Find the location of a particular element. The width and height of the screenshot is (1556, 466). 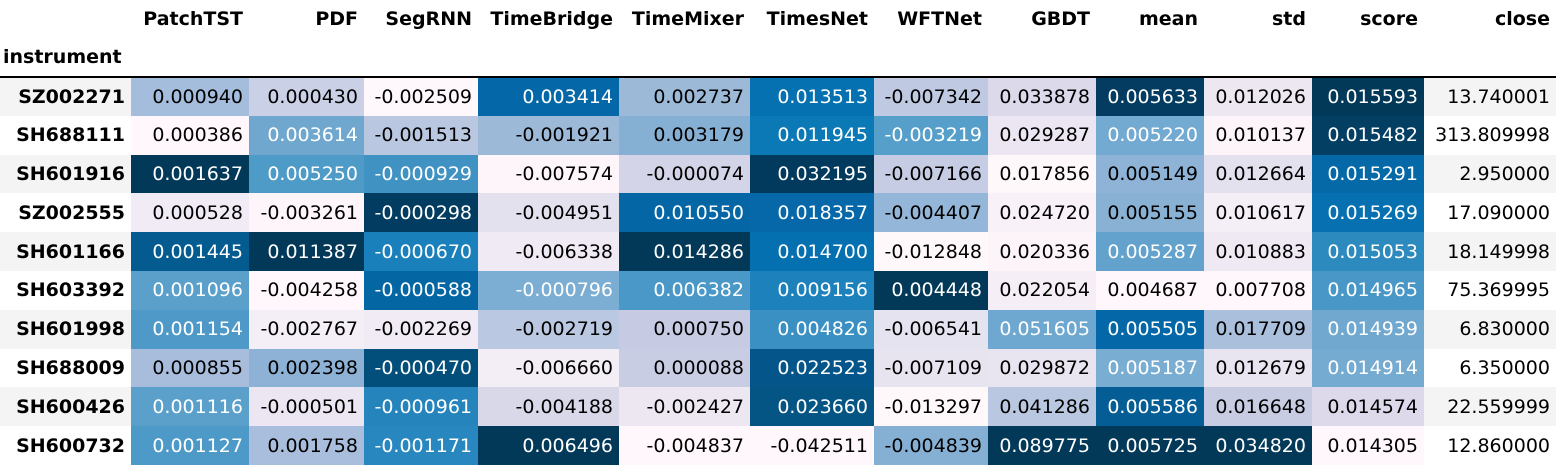

cell-mean: 0.005149 is located at coordinates (1150, 174).